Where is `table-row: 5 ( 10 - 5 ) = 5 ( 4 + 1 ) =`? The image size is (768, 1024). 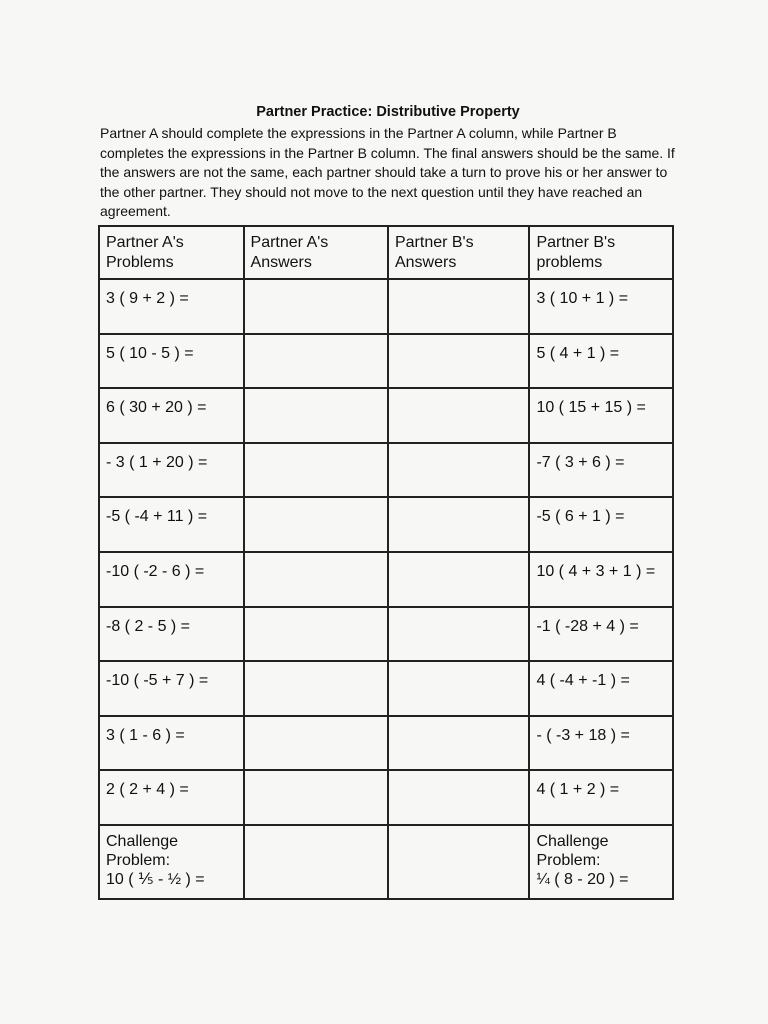 table-row: 5 ( 10 - 5 ) = 5 ( 4 + 1 ) = is located at coordinates (386, 361).